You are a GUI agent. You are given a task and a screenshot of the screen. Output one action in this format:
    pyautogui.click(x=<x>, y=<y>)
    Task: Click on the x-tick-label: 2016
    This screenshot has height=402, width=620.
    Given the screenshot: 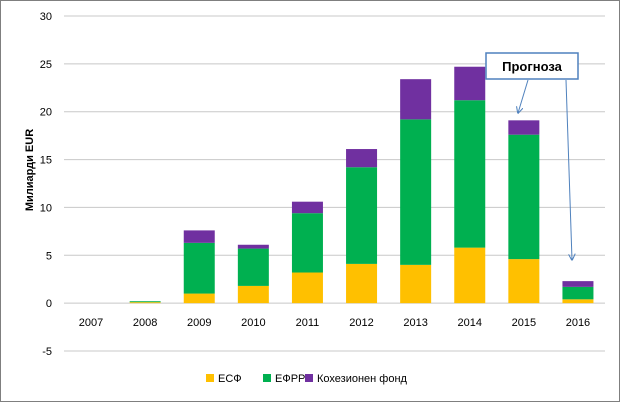 What is the action you would take?
    pyautogui.click(x=578, y=323)
    